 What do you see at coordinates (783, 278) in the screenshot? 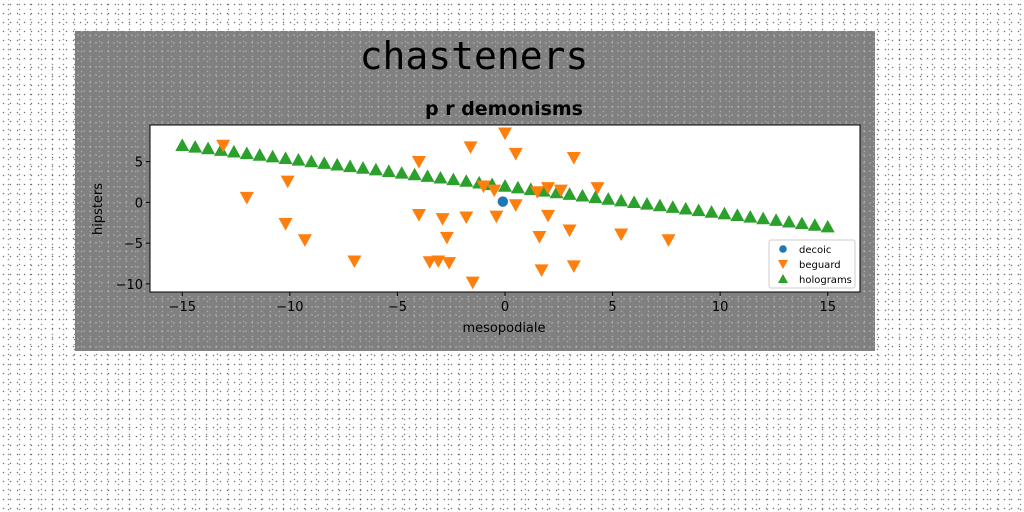
I see `legend-marker-holograms` at bounding box center [783, 278].